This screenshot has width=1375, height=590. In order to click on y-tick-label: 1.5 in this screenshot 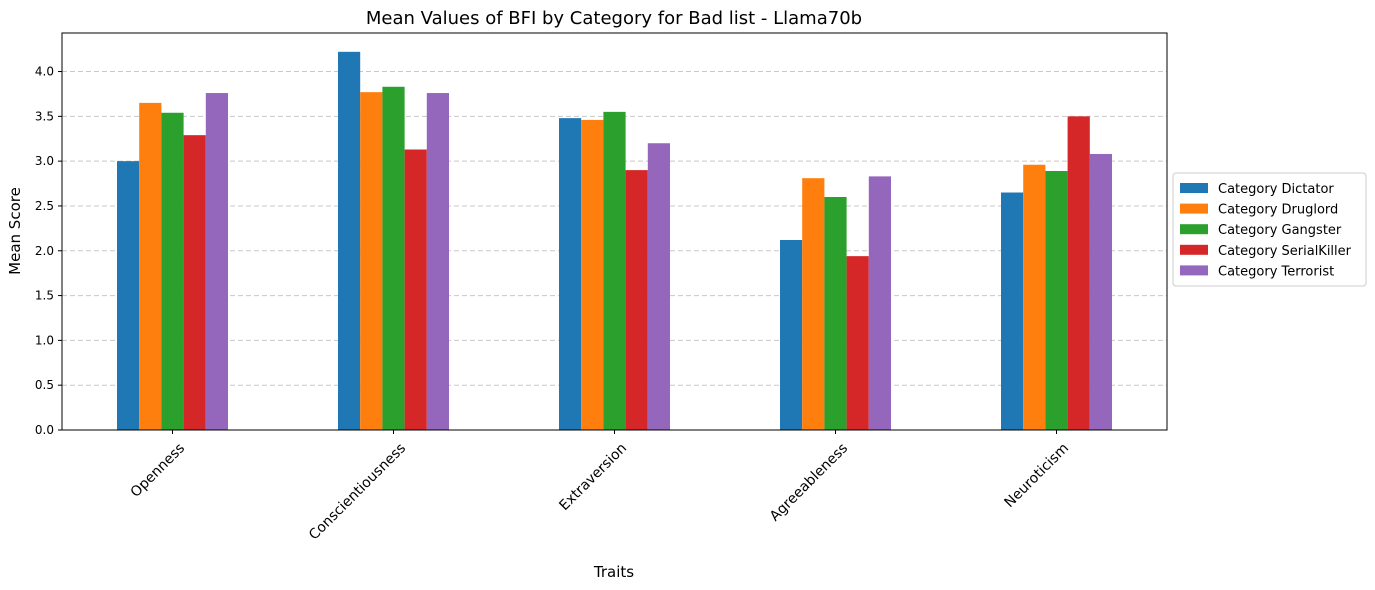, I will do `click(44, 296)`.